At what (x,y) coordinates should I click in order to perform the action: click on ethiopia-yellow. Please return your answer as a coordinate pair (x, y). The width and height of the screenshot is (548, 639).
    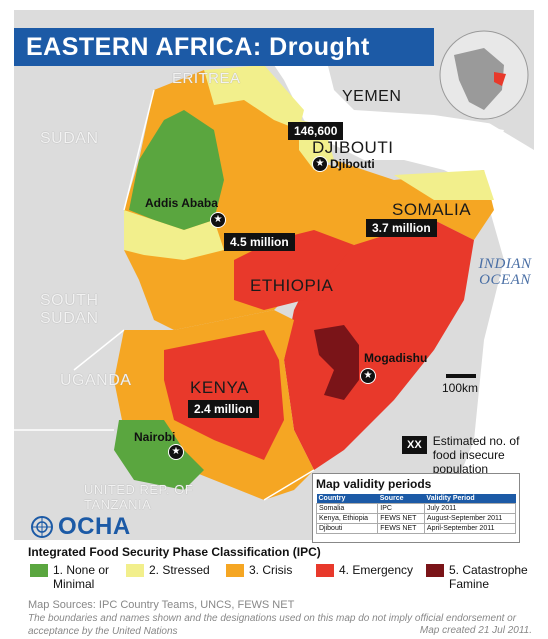
    Looking at the image, I should click on (174, 235).